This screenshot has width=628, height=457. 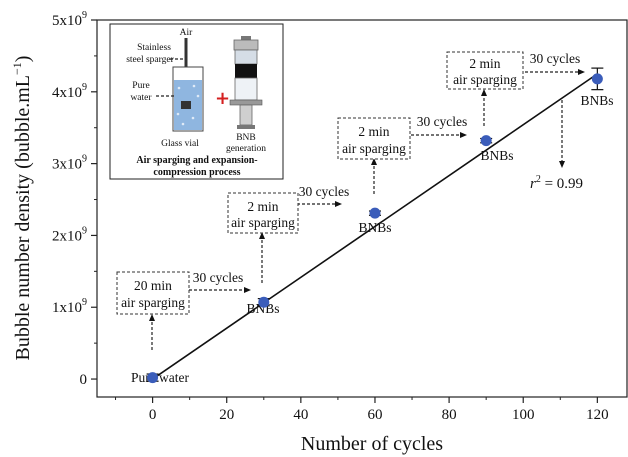 What do you see at coordinates (196, 172) in the screenshot?
I see `inset-caption-2: compression process` at bounding box center [196, 172].